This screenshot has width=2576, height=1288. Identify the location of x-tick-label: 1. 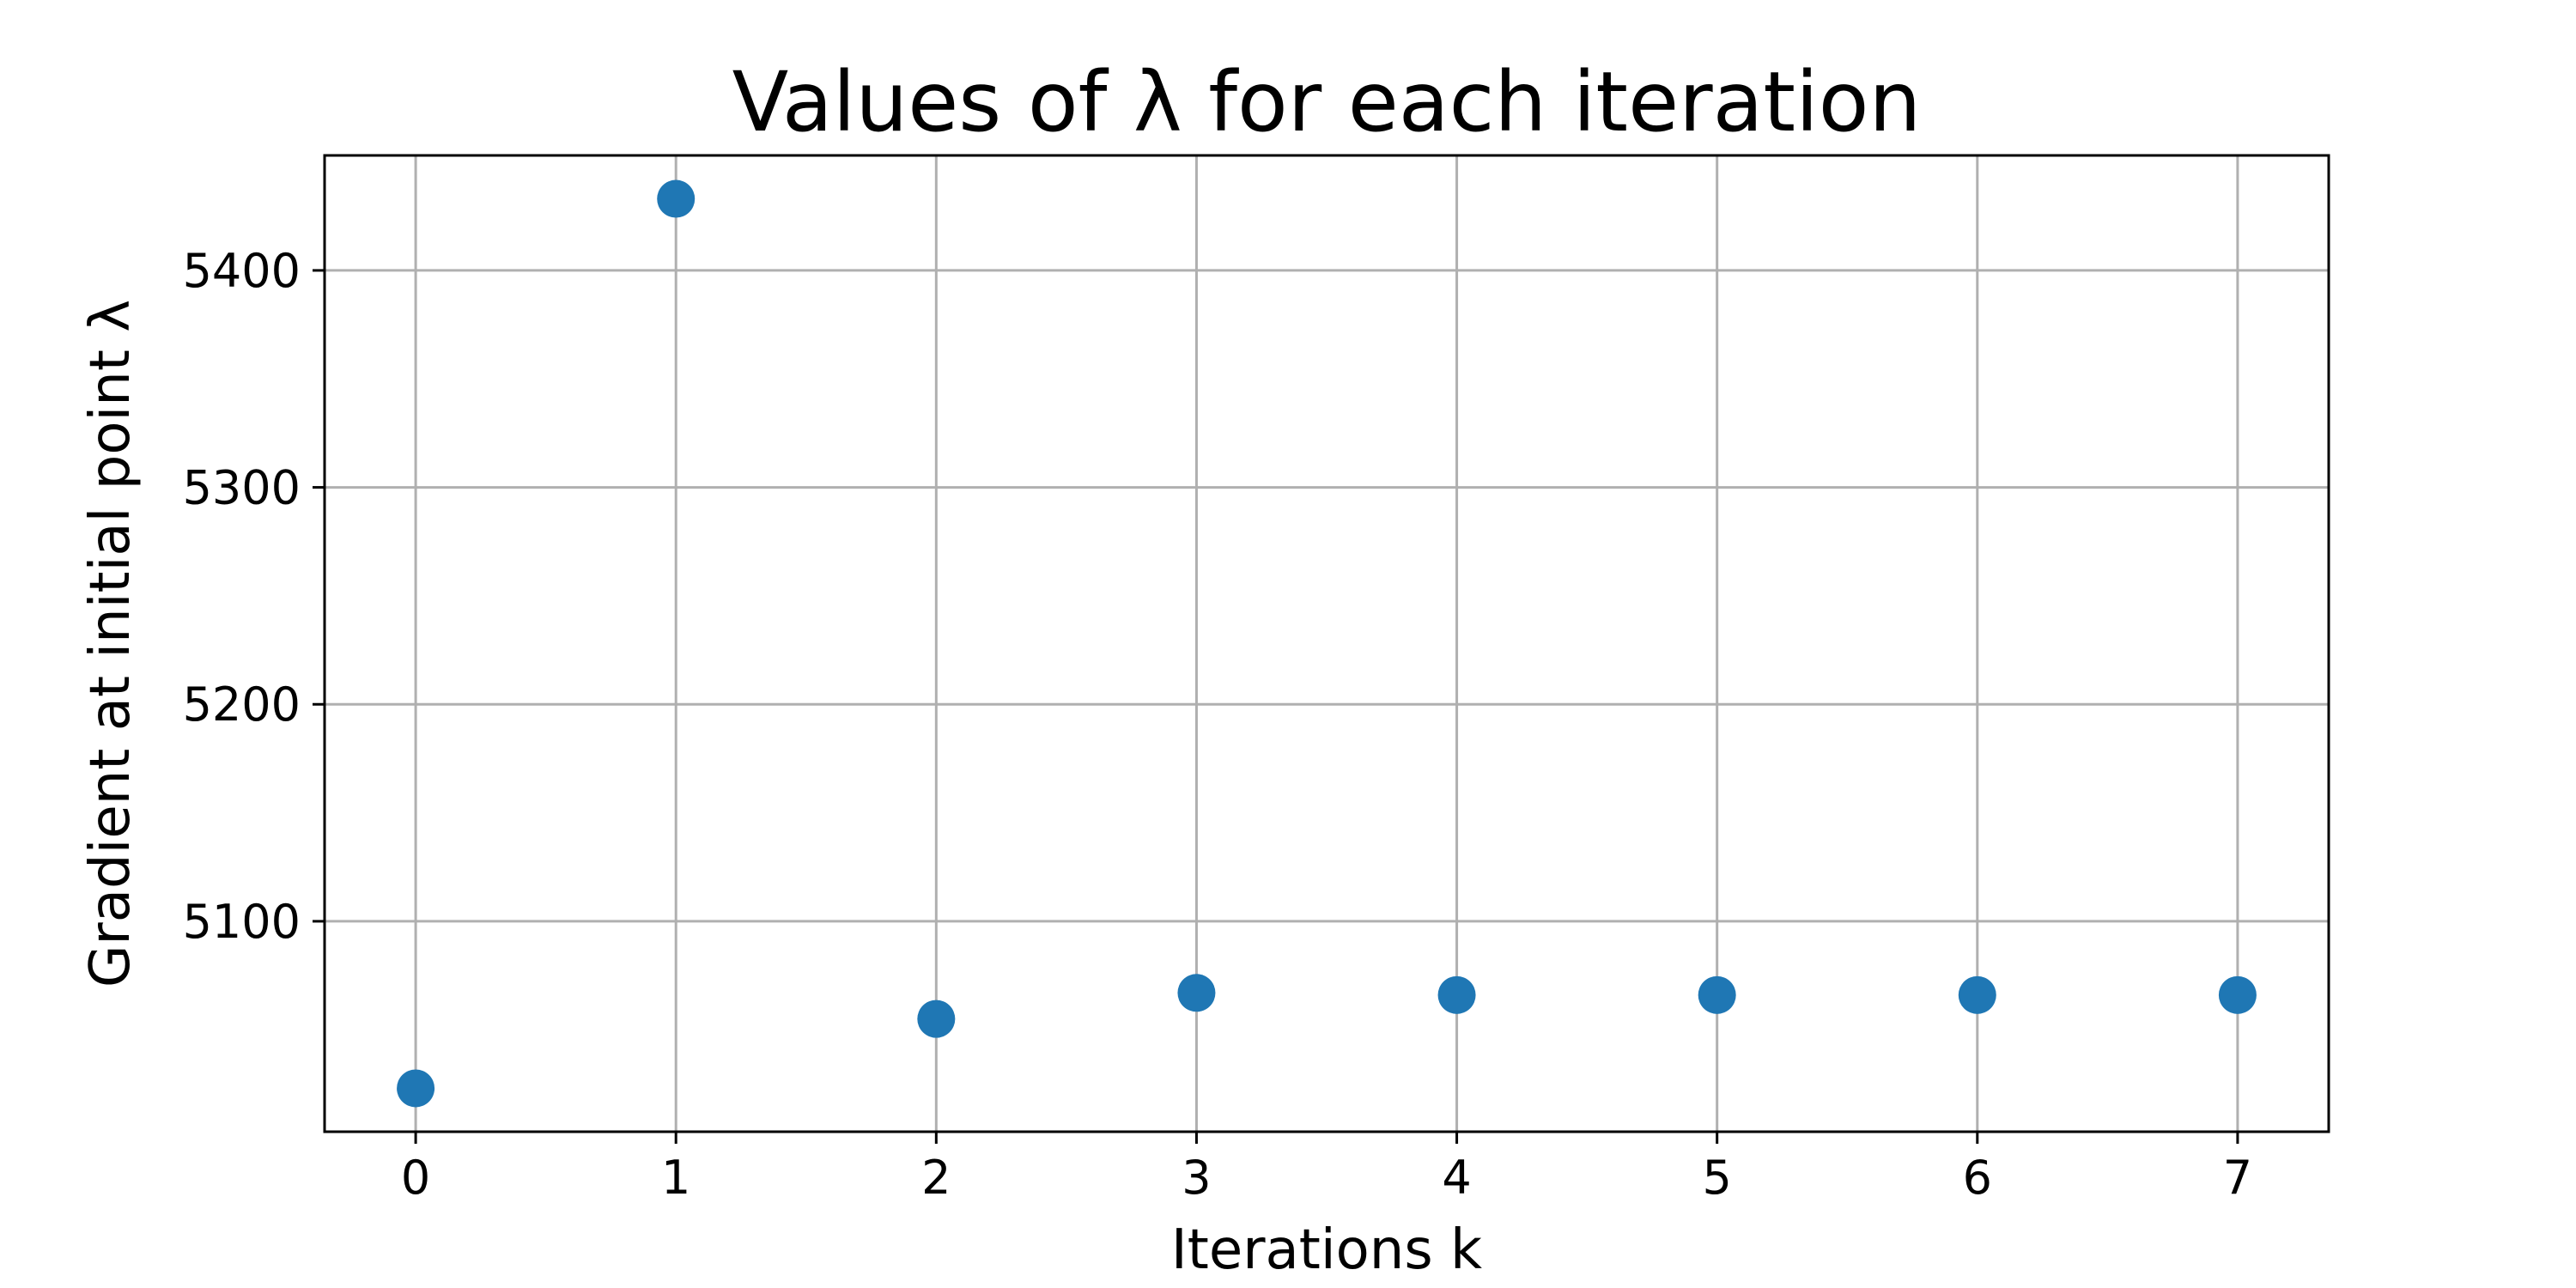
(675, 1178).